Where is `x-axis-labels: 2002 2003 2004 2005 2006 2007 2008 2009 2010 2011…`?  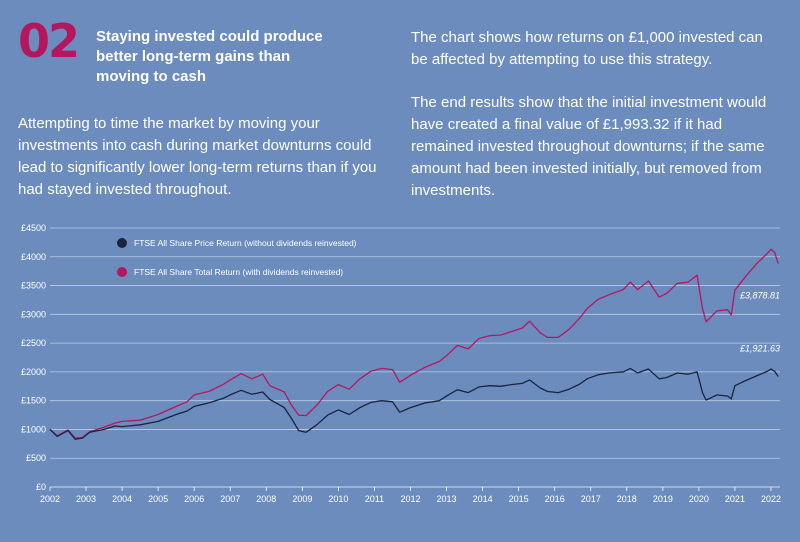
x-axis-labels: 2002 2003 2004 2005 2006 2007 2008 2009 2010 2011… is located at coordinates (410, 495).